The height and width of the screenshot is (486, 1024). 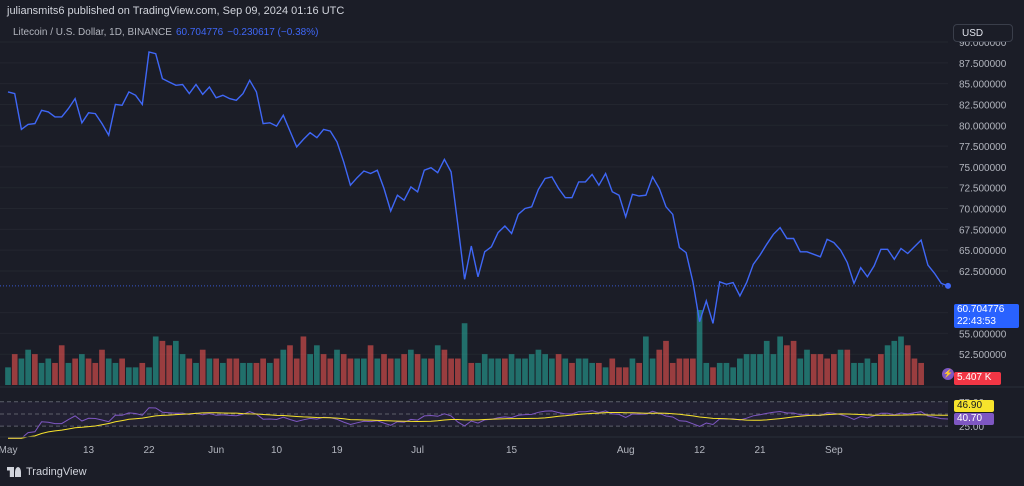 What do you see at coordinates (977, 378) in the screenshot?
I see `volume-badge: 5.407 K` at bounding box center [977, 378].